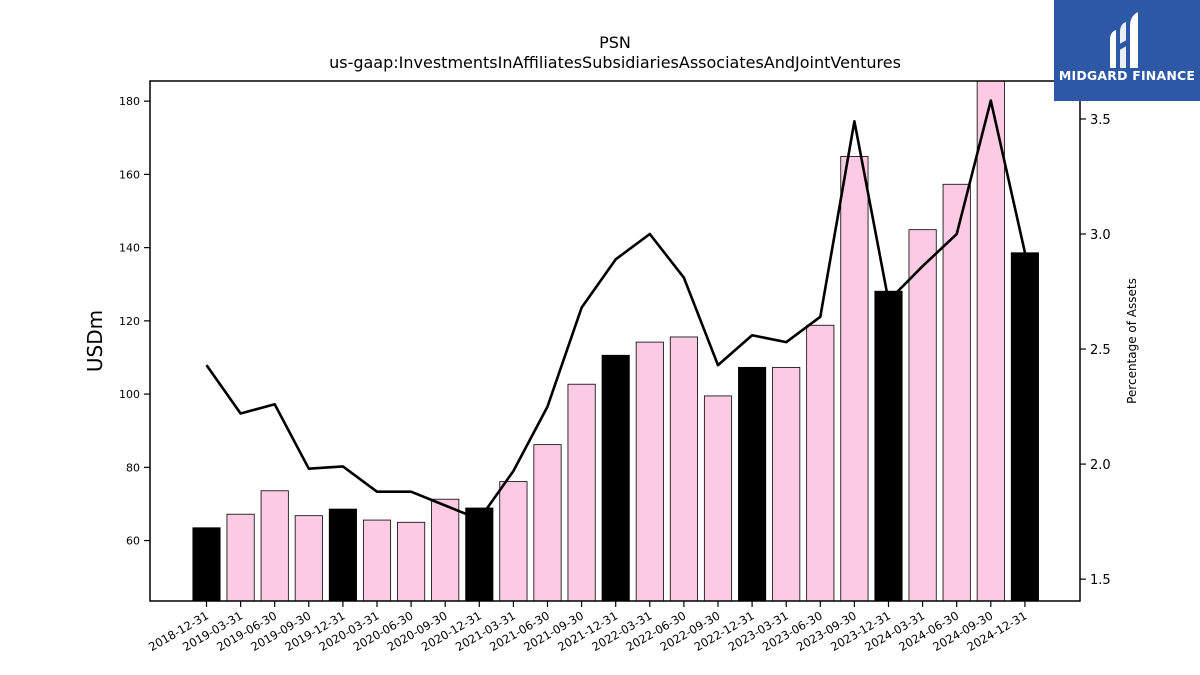 This screenshot has width=1200, height=675. Describe the element at coordinates (129, 321) in the screenshot. I see `y-tick-label: 120` at that location.